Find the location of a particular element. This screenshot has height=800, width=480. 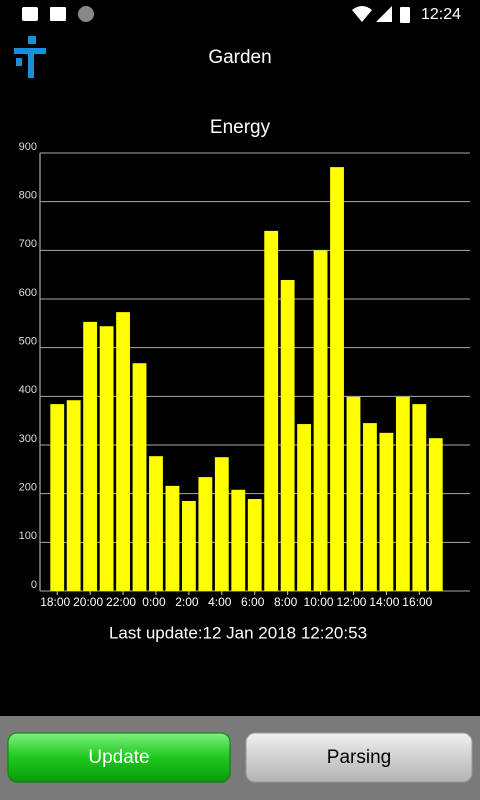

update-button: Update is located at coordinates (119, 757).